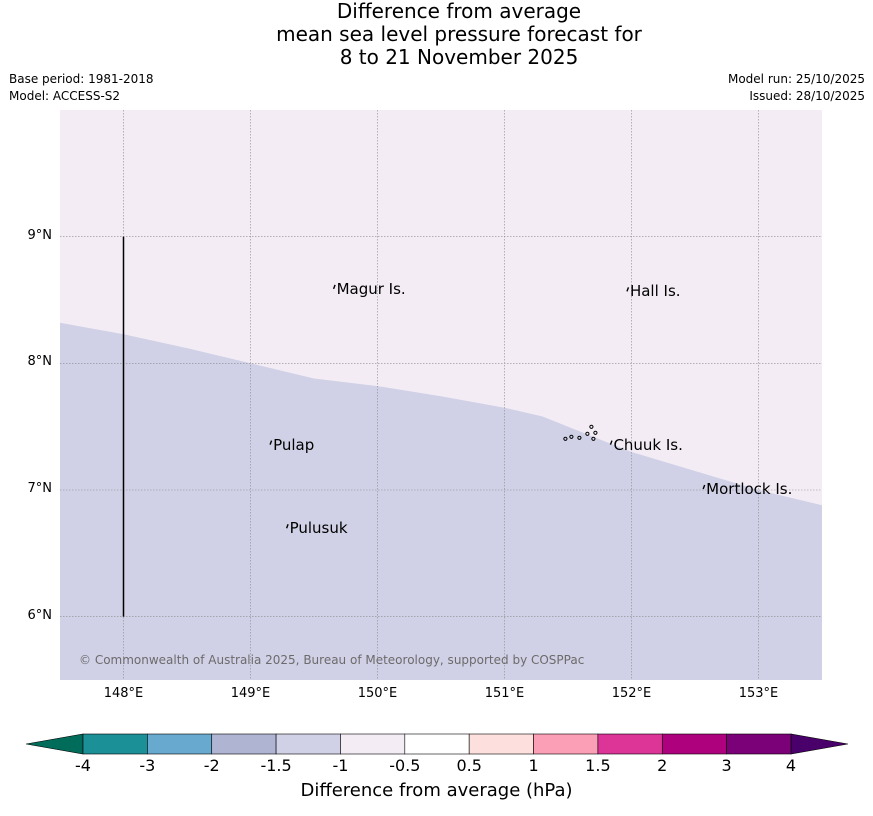  Describe the element at coordinates (459, 11) in the screenshot. I see `title-line-1: Difference from average` at that location.